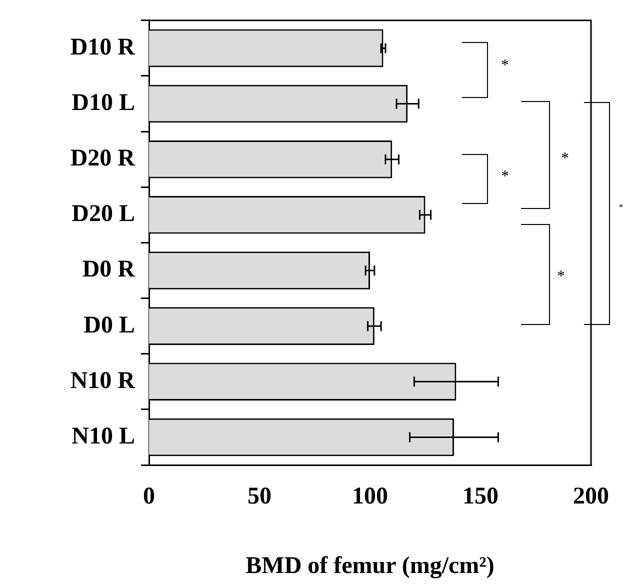  What do you see at coordinates (370, 497) in the screenshot?
I see `x-tick-label: 100` at bounding box center [370, 497].